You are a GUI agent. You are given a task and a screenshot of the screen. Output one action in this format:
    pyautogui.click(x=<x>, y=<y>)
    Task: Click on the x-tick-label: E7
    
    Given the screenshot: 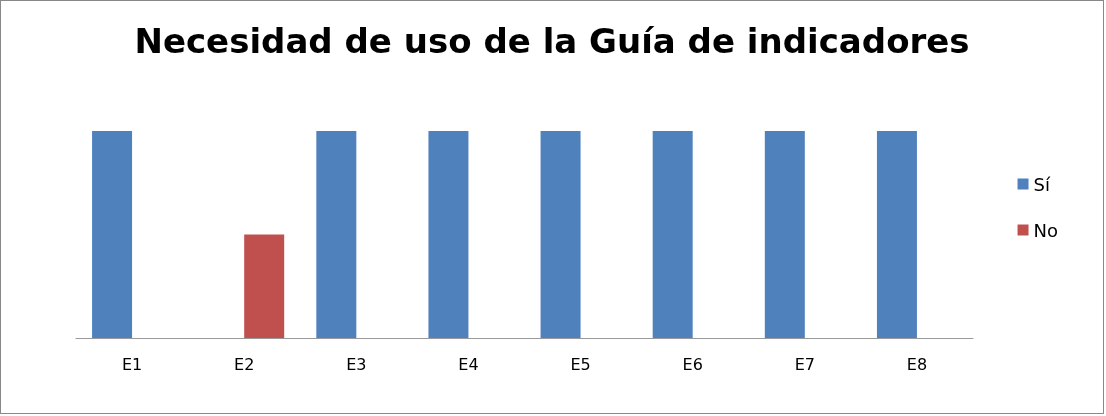 What is the action you would take?
    pyautogui.click(x=804, y=364)
    